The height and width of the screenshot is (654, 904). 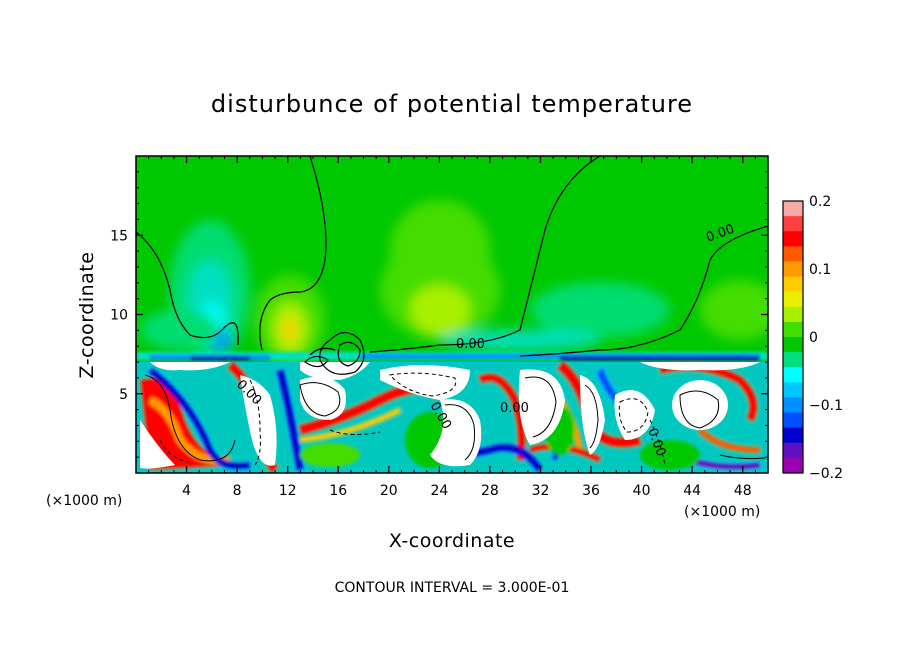 What do you see at coordinates (119, 316) in the screenshot?
I see `y-tick-label: 10` at bounding box center [119, 316].